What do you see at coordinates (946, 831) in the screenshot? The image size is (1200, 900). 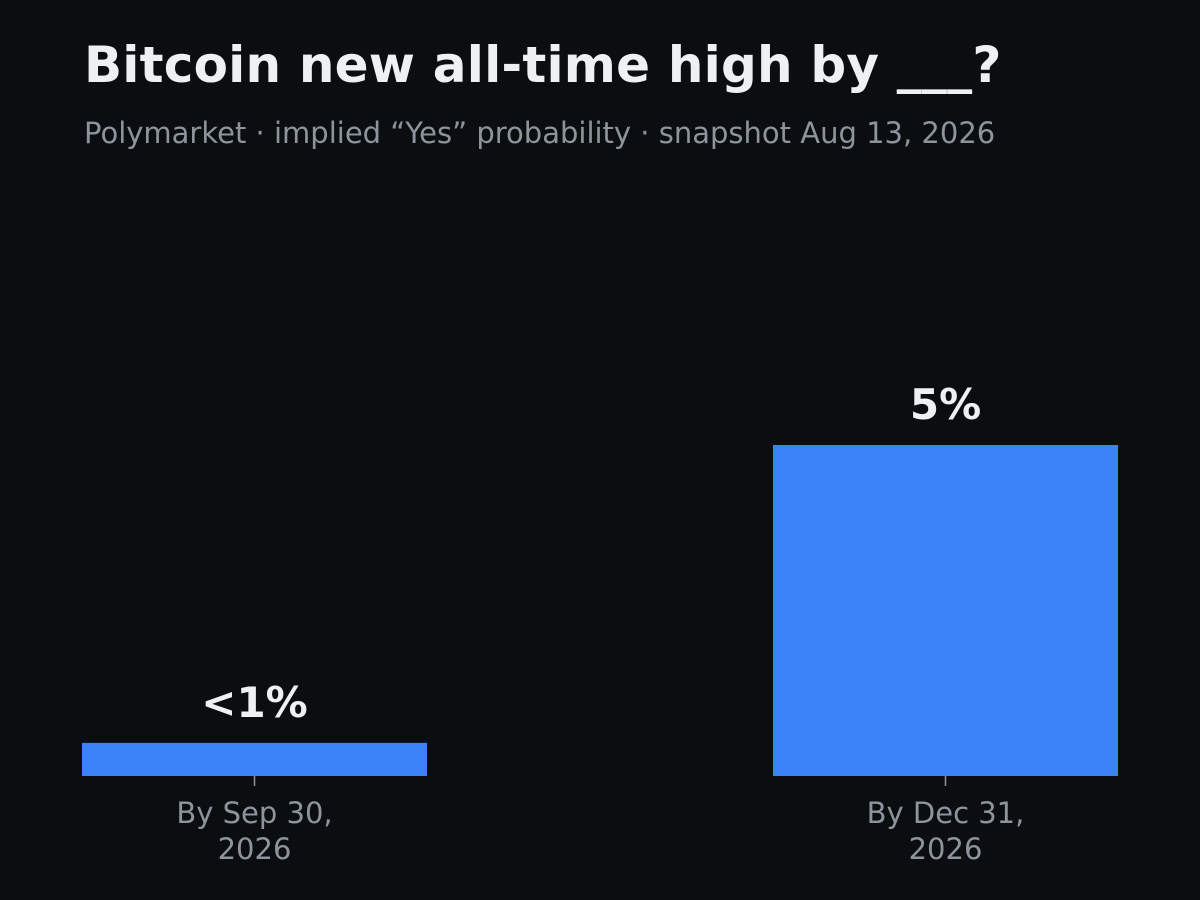 I see `x-tick-label-2: By Dec 31, 2026` at bounding box center [946, 831].